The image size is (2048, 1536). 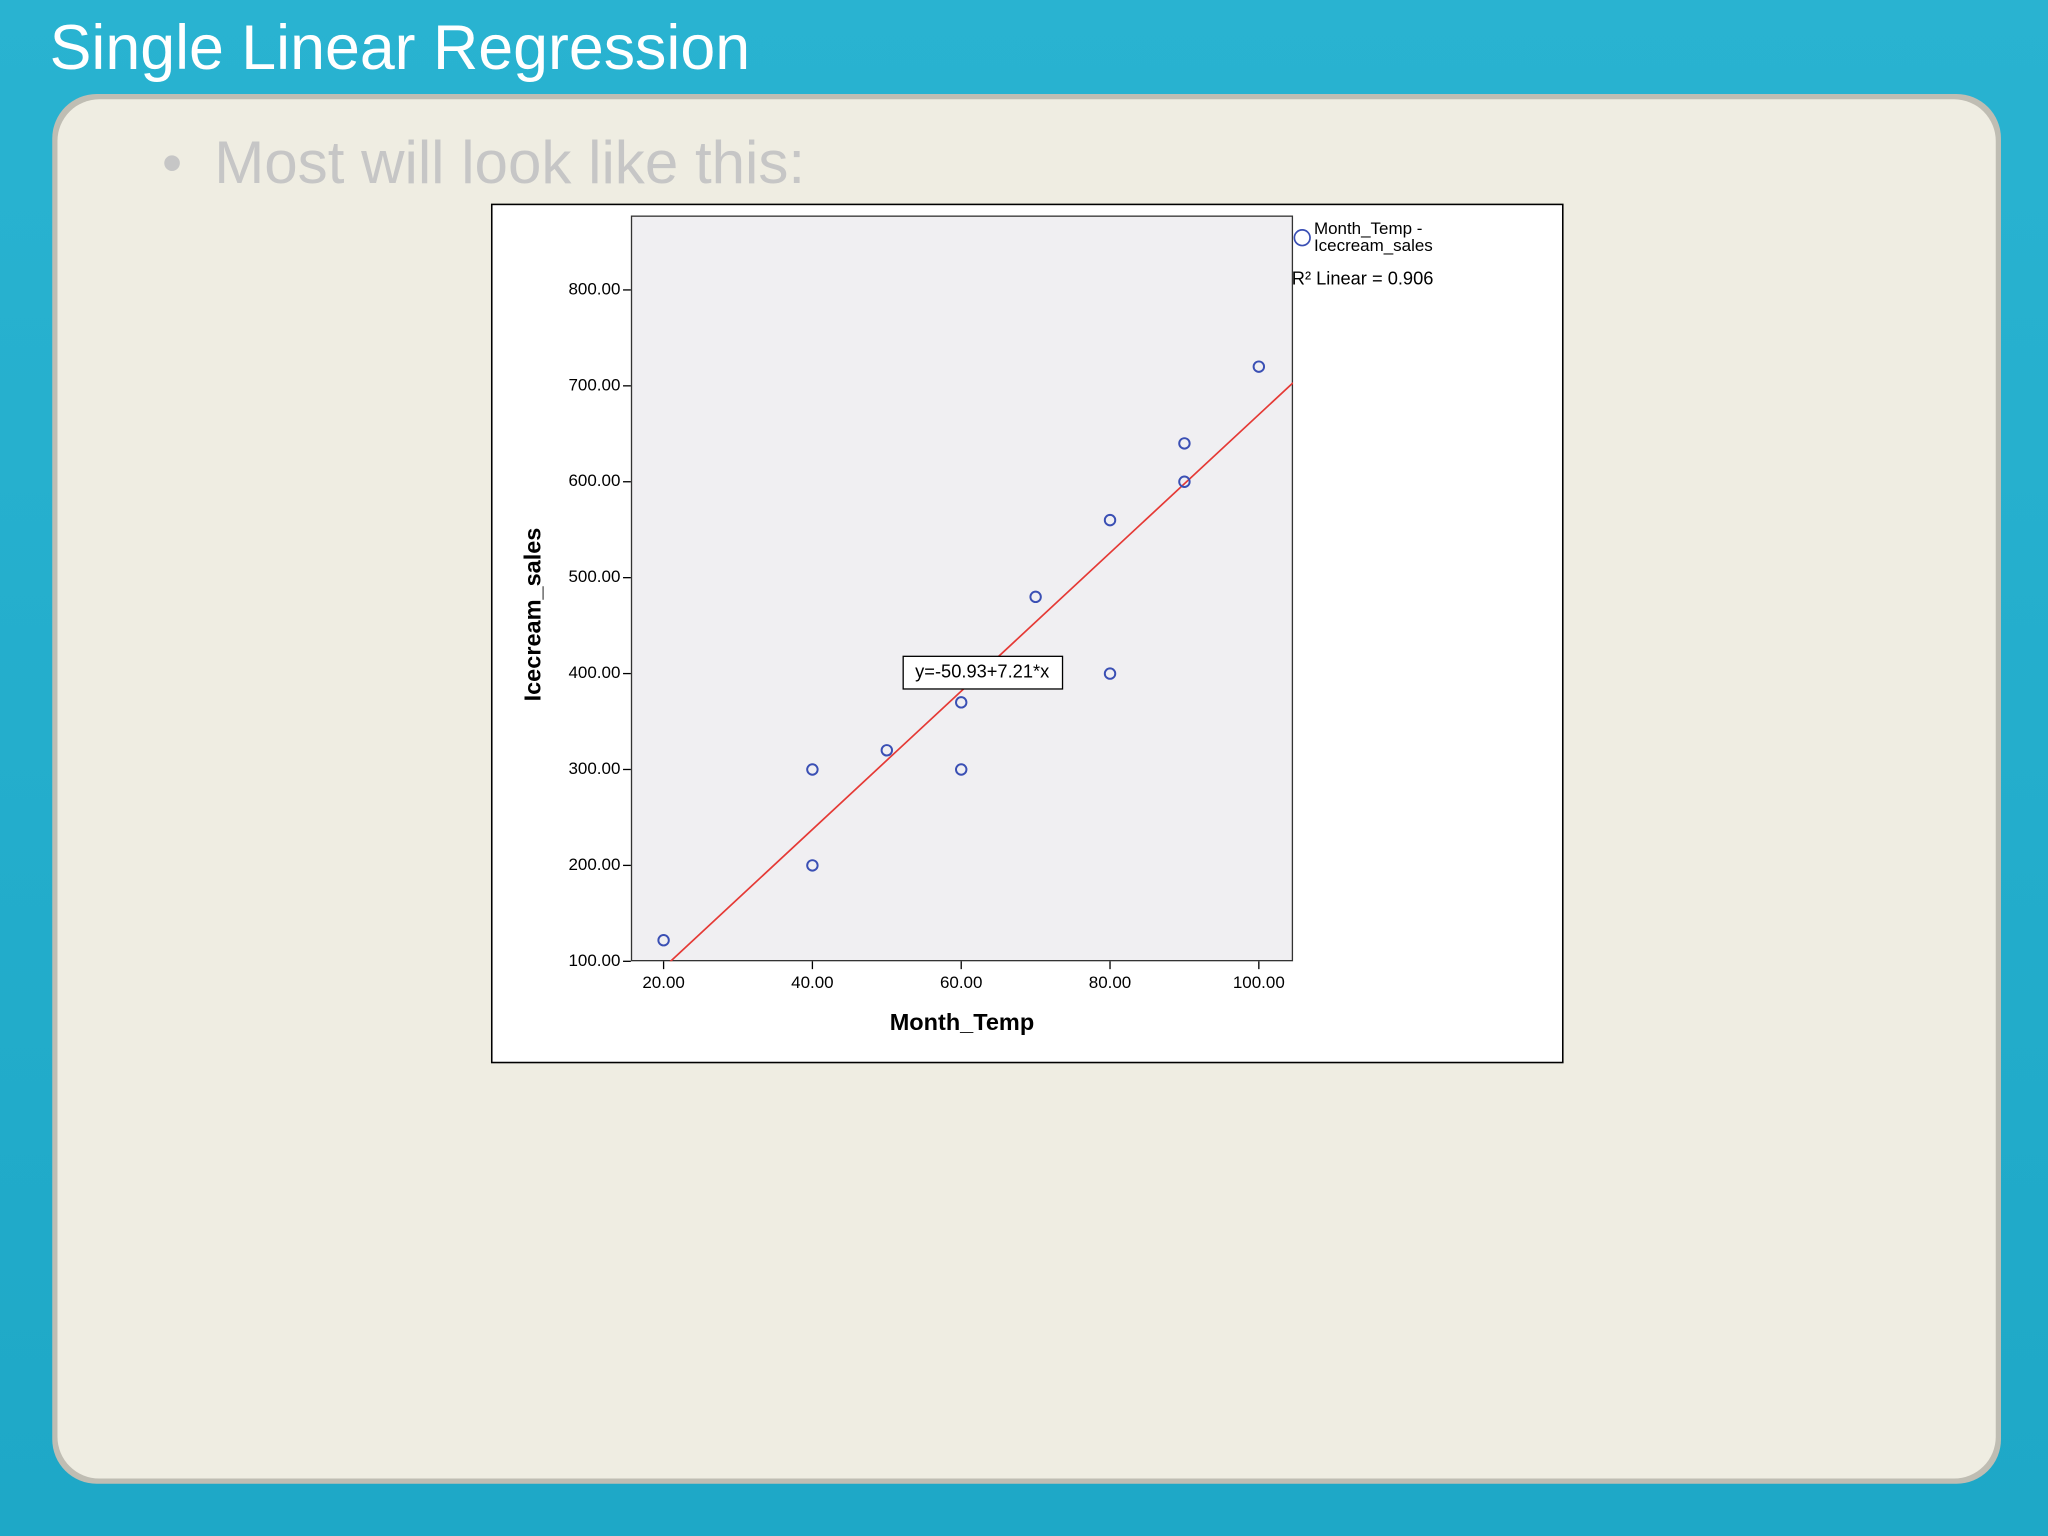 I want to click on r2-label: R² Linear = 0.906, so click(x=1363, y=277).